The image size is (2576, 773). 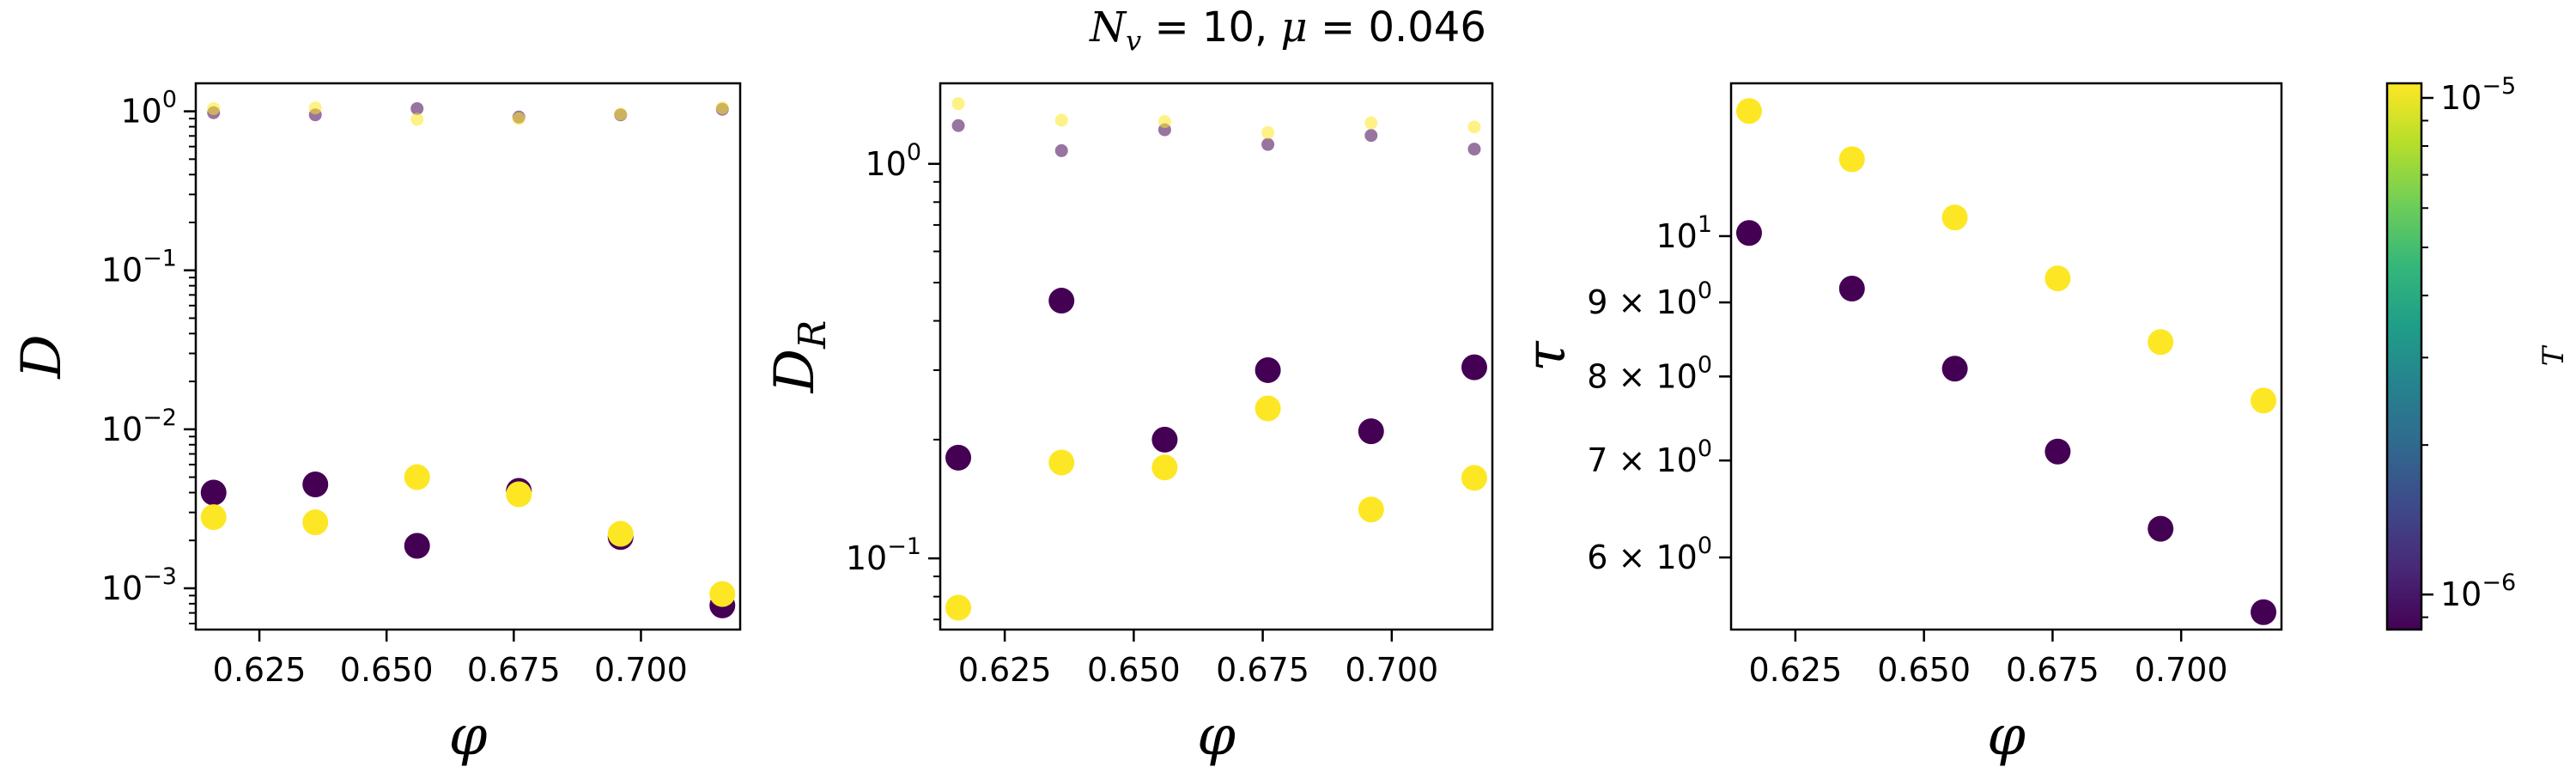 What do you see at coordinates (160, 576) in the screenshot?
I see `y-tick-label-exponent: −3` at bounding box center [160, 576].